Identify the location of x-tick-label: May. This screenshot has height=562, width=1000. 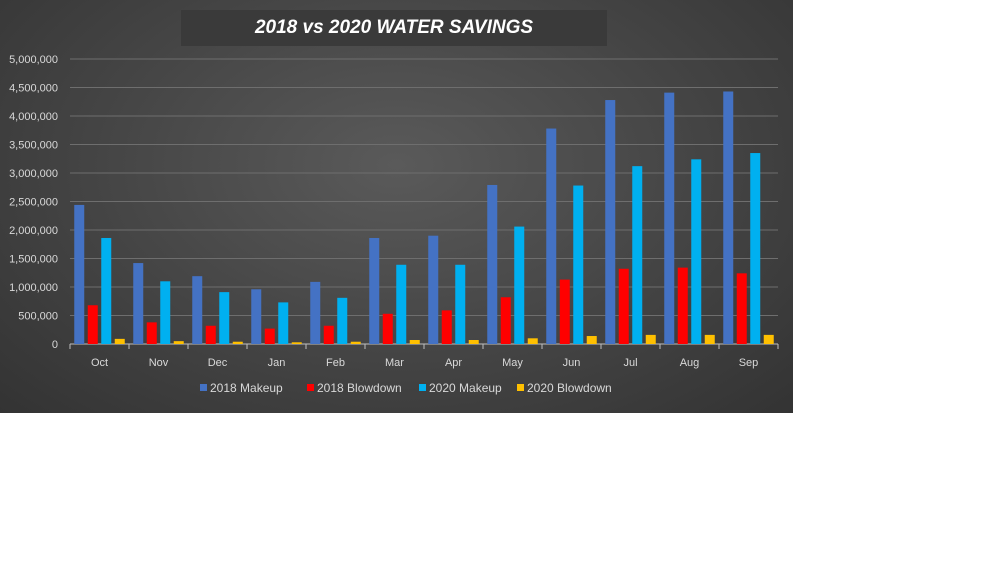
(512, 363).